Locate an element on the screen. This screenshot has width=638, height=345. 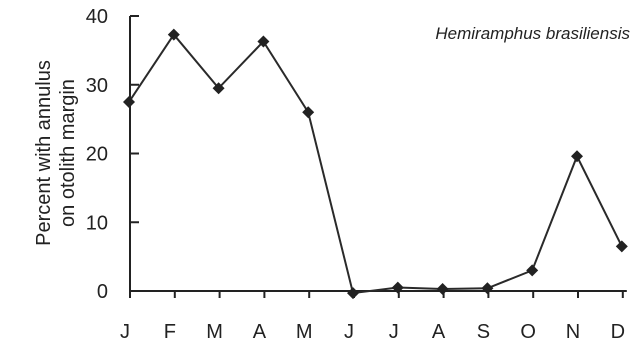
x-tick-label: F is located at coordinates (170, 332).